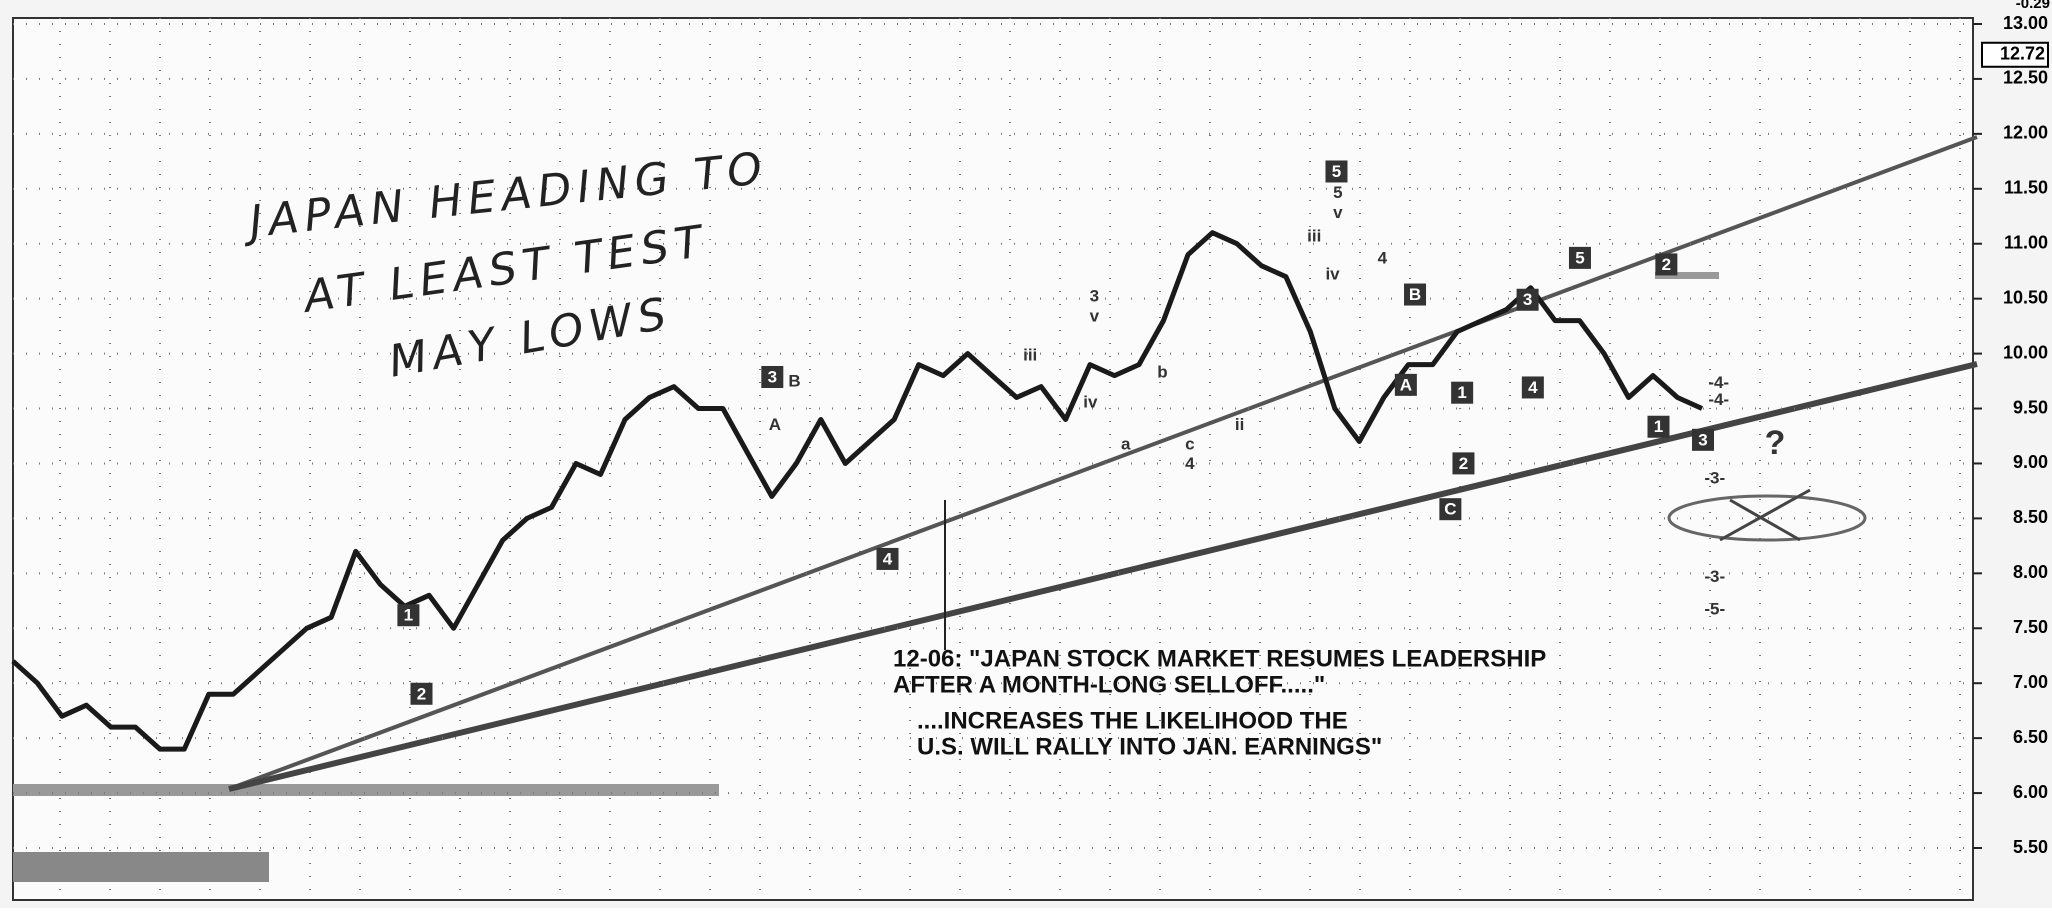 The image size is (2052, 913). Describe the element at coordinates (2030, 572) in the screenshot. I see `y-tick-label: 8.00` at that location.